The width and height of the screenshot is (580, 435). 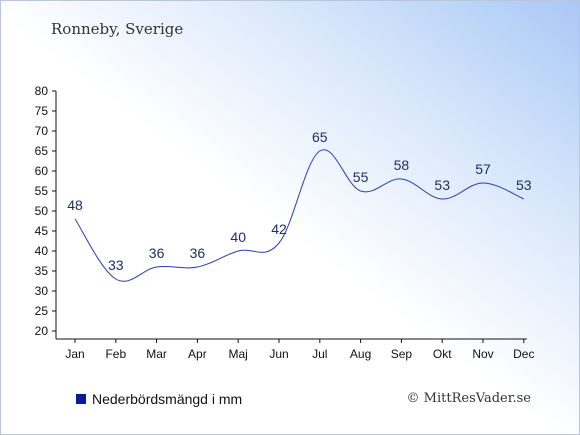 I want to click on y-tick-label: 25, so click(x=42, y=311).